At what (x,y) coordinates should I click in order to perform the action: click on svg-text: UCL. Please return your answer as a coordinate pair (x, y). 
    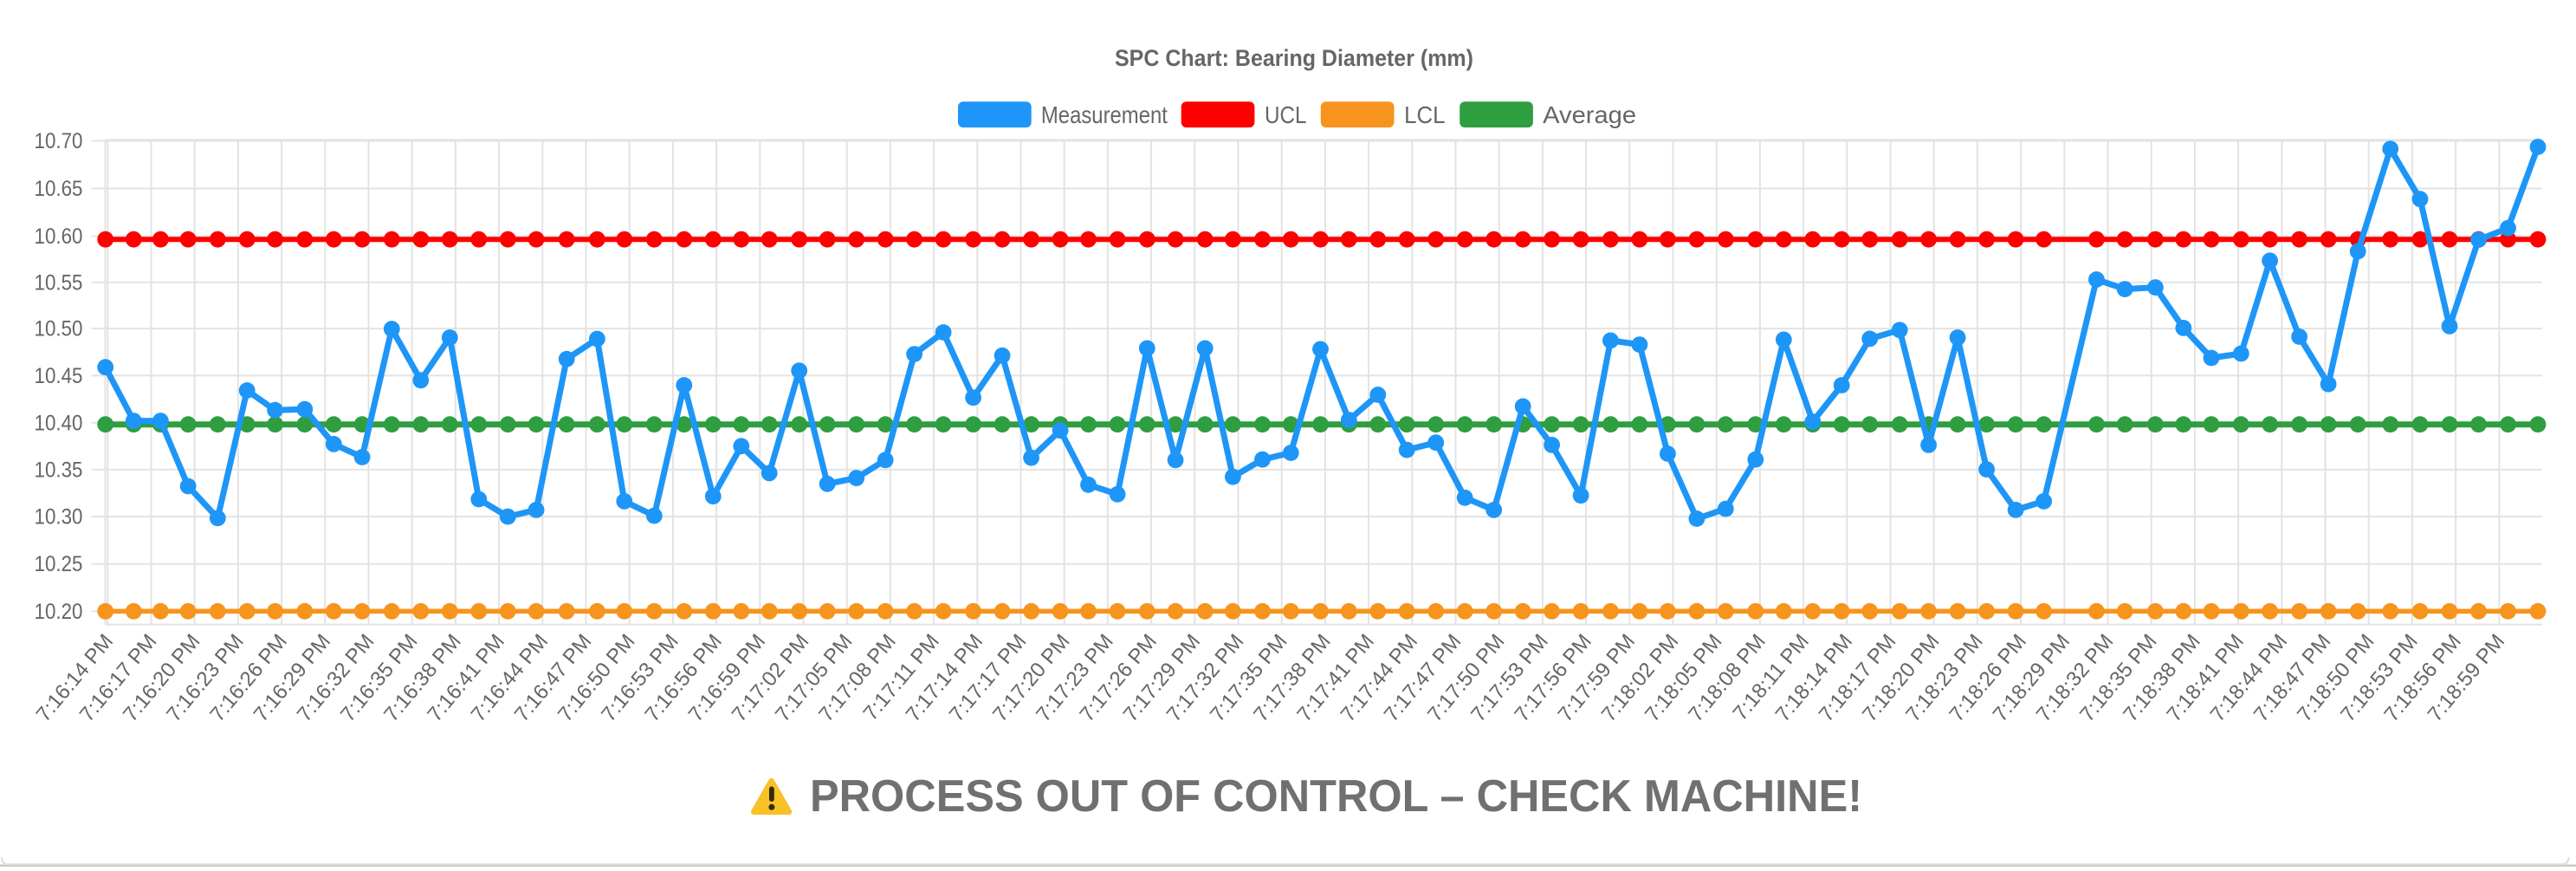
    Looking at the image, I should click on (1286, 114).